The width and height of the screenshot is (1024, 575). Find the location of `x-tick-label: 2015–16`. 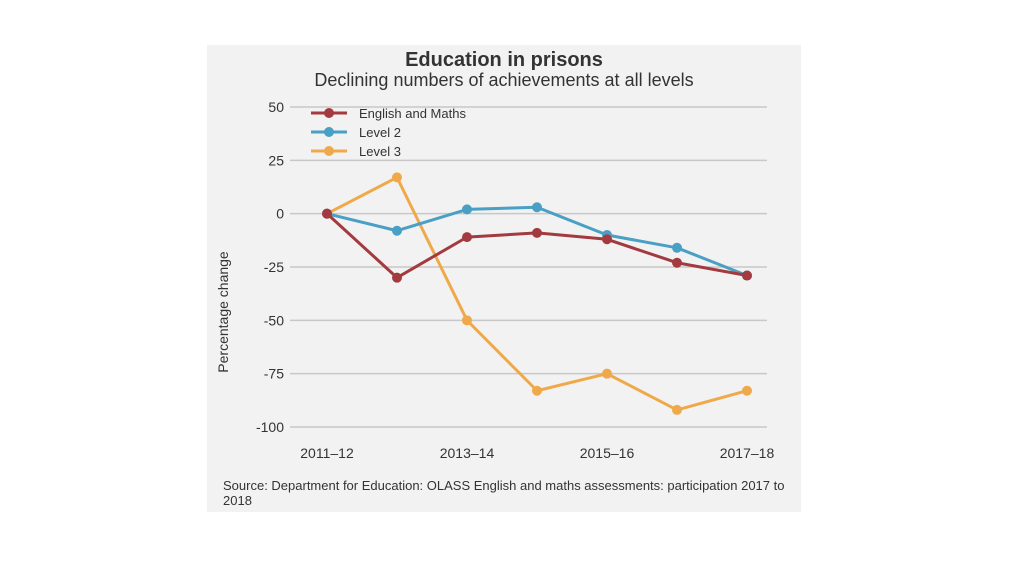

x-tick-label: 2015–16 is located at coordinates (607, 453).